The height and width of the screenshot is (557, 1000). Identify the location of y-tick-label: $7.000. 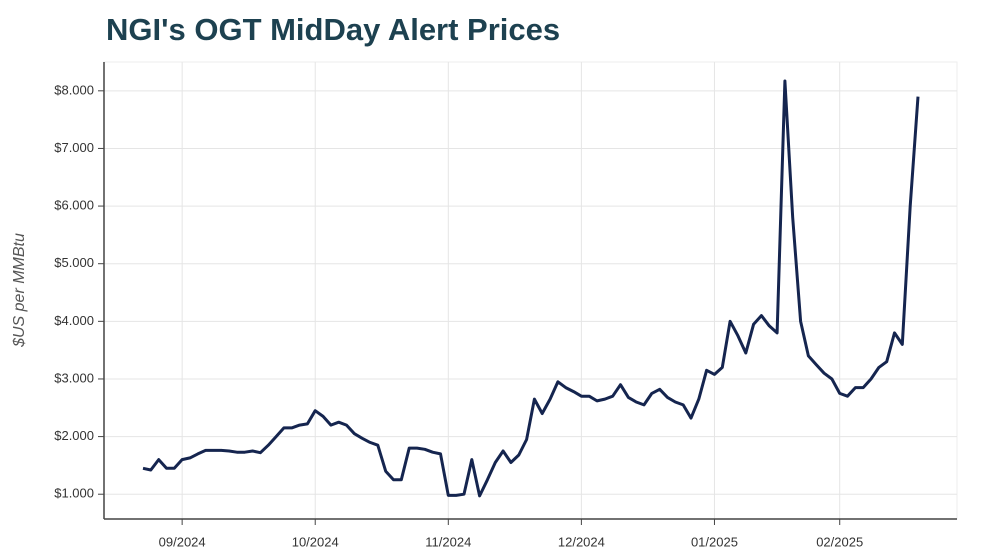
(74, 147).